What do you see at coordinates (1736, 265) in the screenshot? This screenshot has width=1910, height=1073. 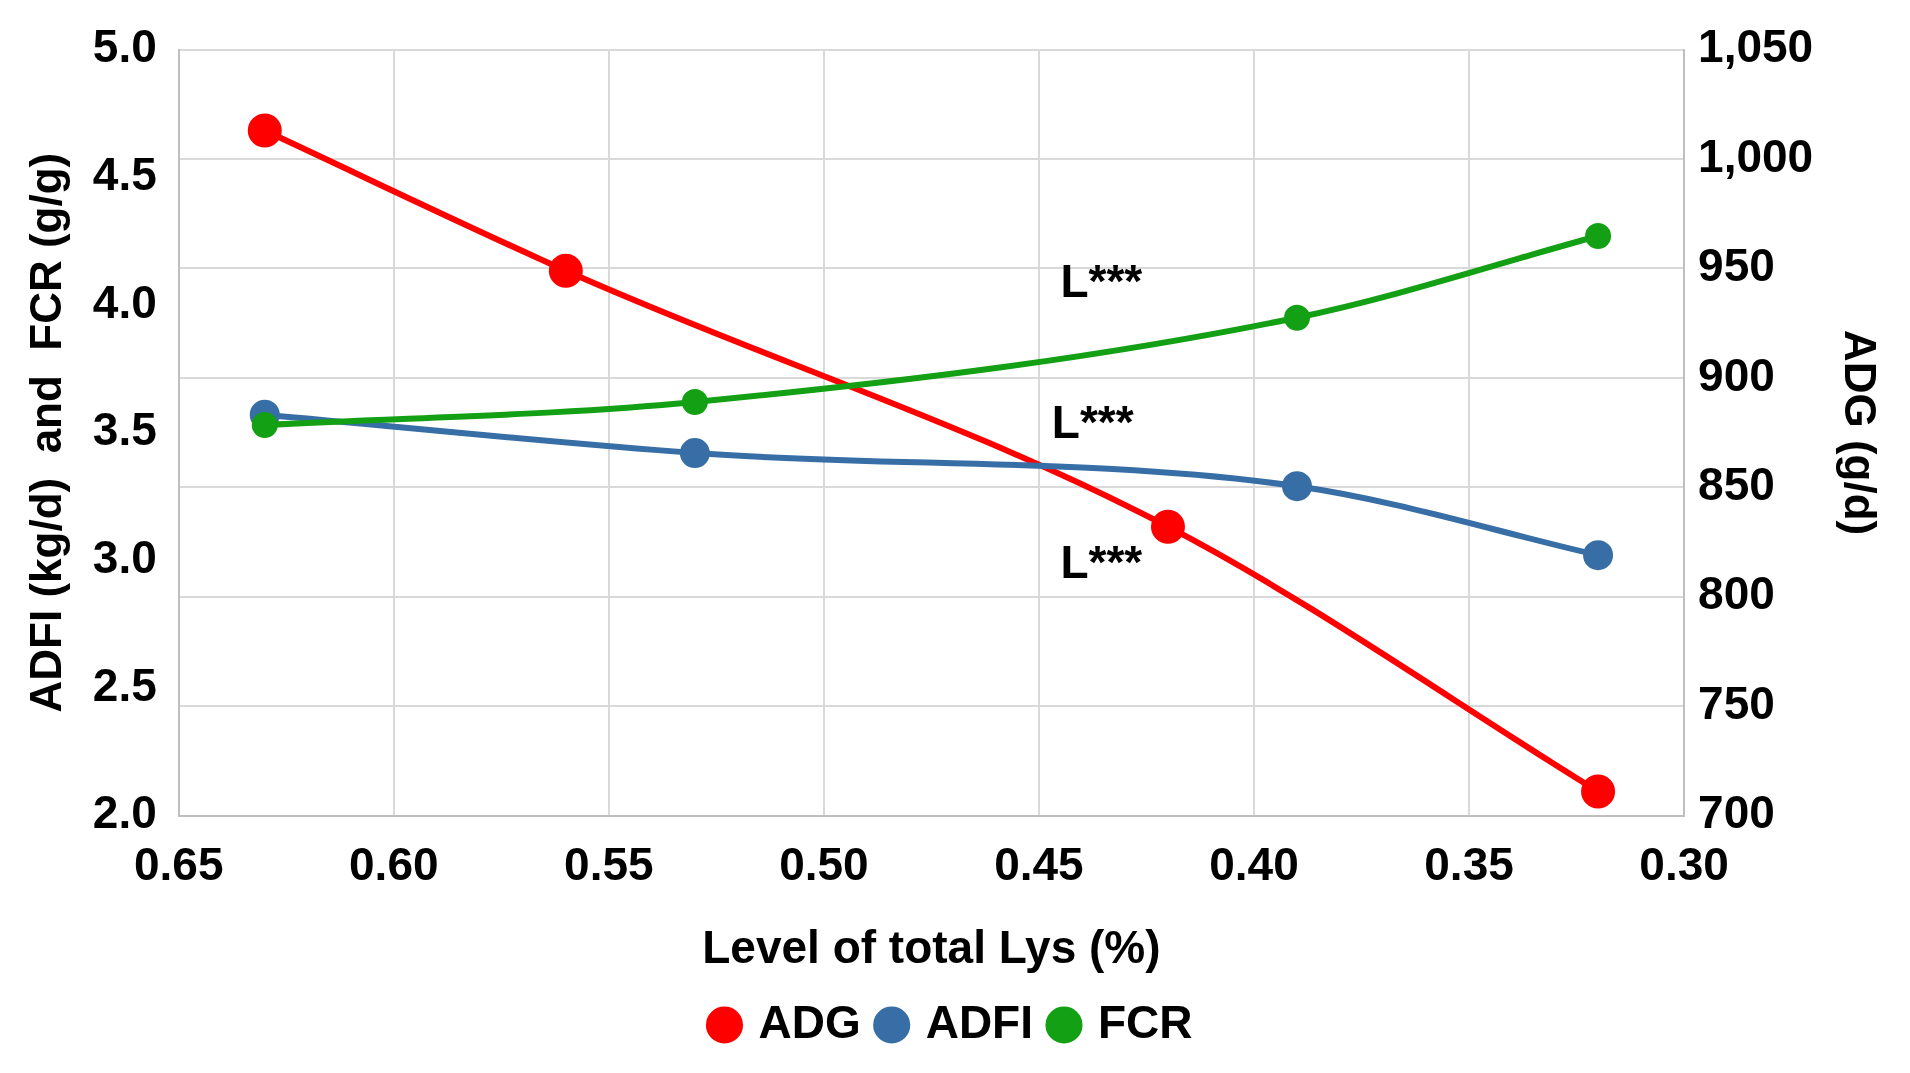 I see `y2-tick-label: 950` at bounding box center [1736, 265].